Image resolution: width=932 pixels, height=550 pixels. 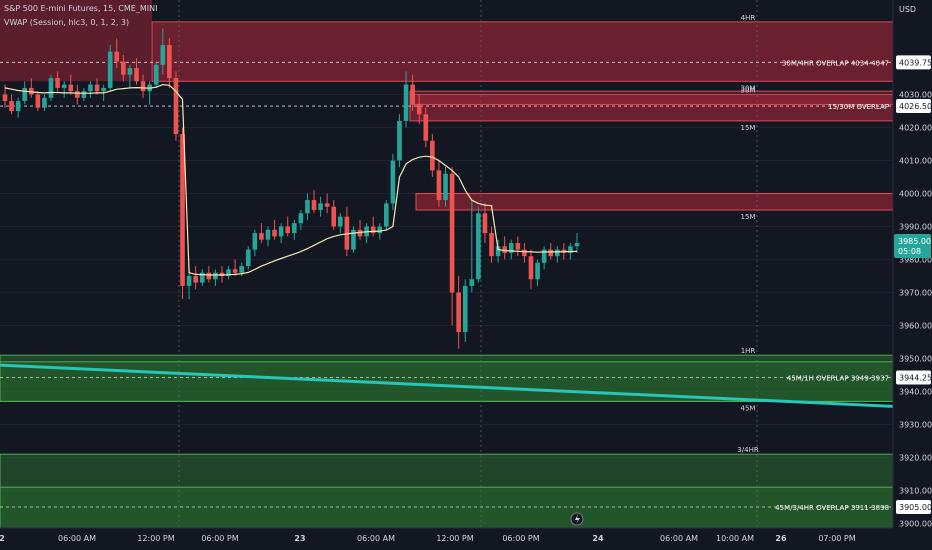 What do you see at coordinates (735, 538) in the screenshot?
I see `time-tick: 10:00 AM` at bounding box center [735, 538].